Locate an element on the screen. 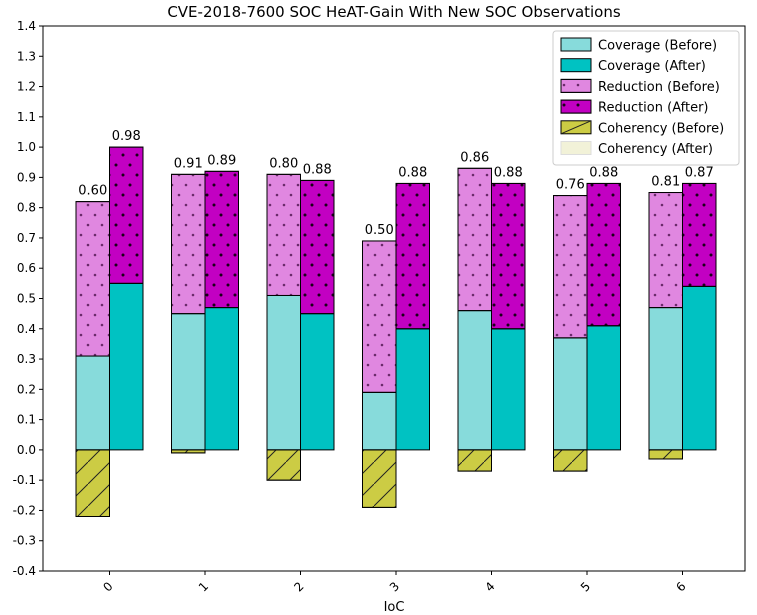 This screenshot has width=757, height=615. y-tick-label: -0.4 is located at coordinates (24, 571).